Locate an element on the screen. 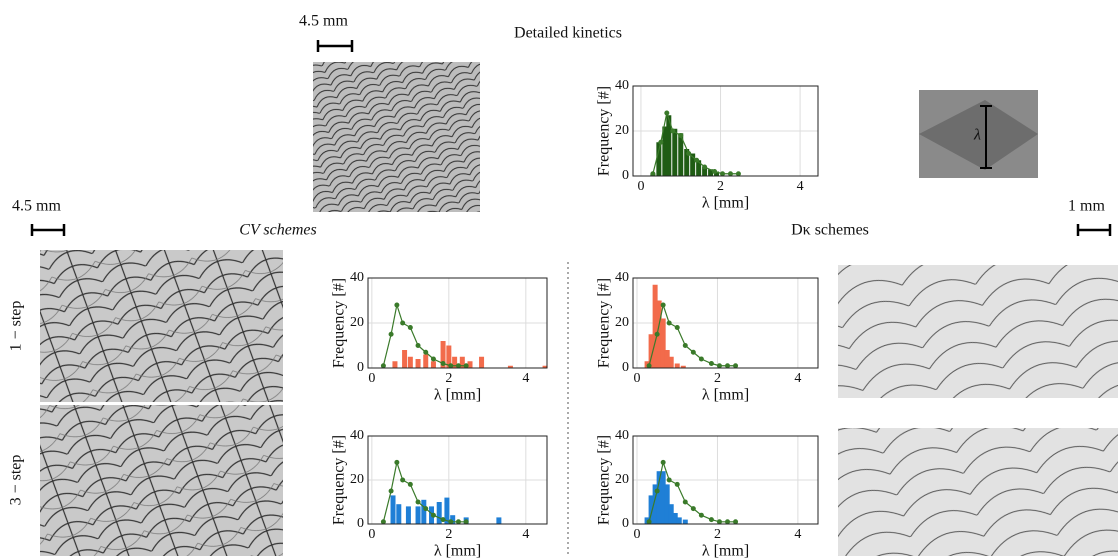 This screenshot has width=1118, height=560. scale-bar is located at coordinates (1094, 230).